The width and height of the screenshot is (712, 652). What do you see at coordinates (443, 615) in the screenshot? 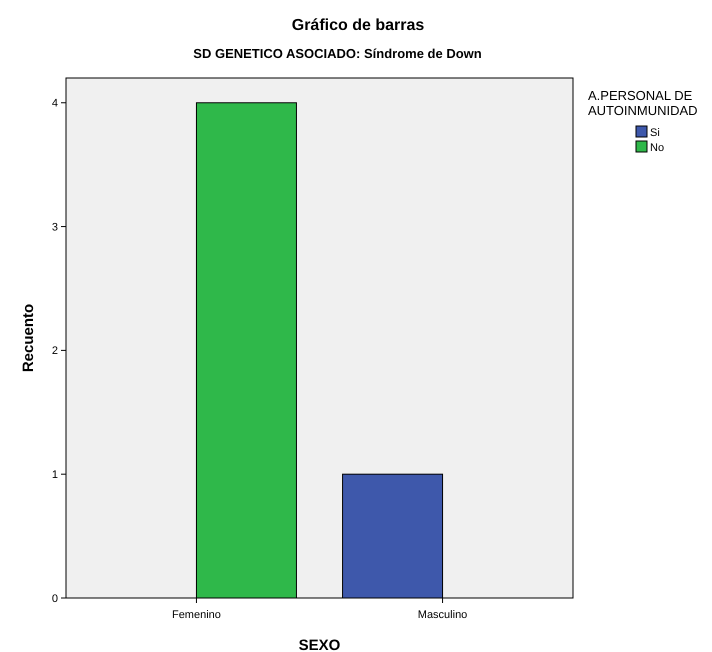
I see `x-tick-label: Masculino` at bounding box center [443, 615].